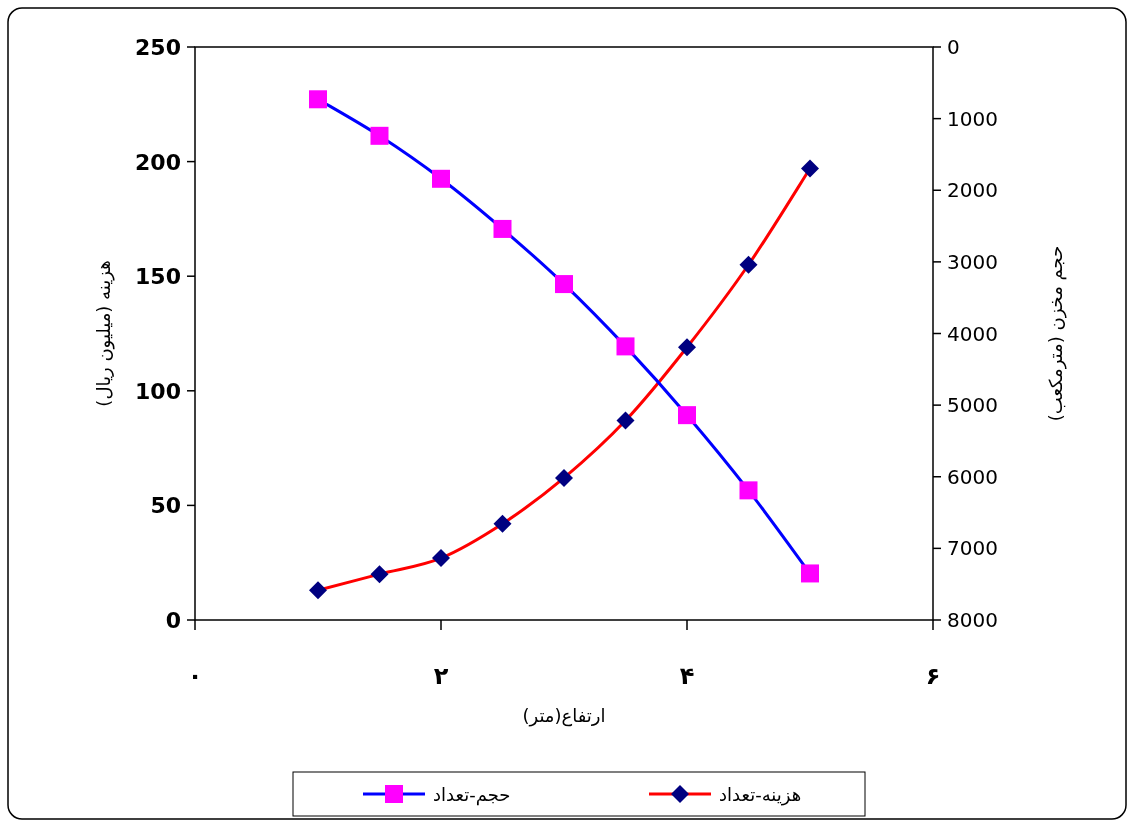  I want to click on y-tick-label: 250, so click(158, 47).